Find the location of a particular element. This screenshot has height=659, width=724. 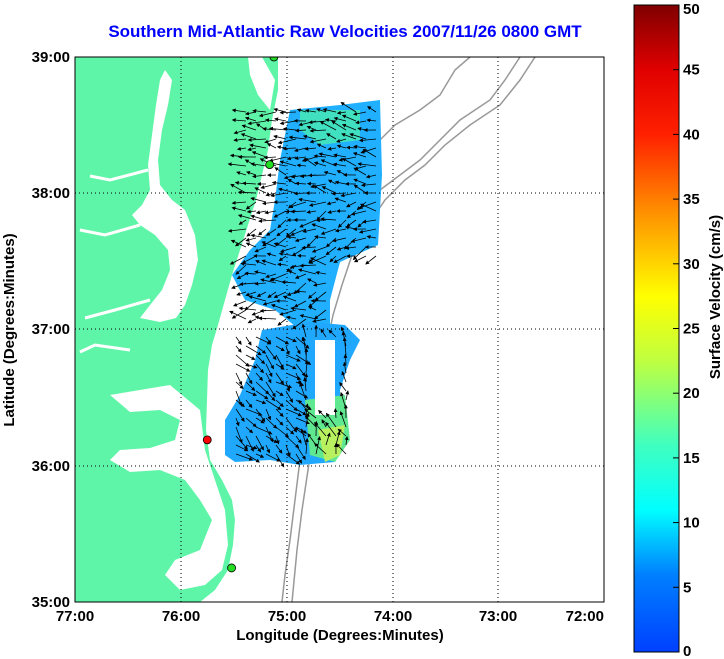

colorbar-tick-label: 30 is located at coordinates (691, 264).